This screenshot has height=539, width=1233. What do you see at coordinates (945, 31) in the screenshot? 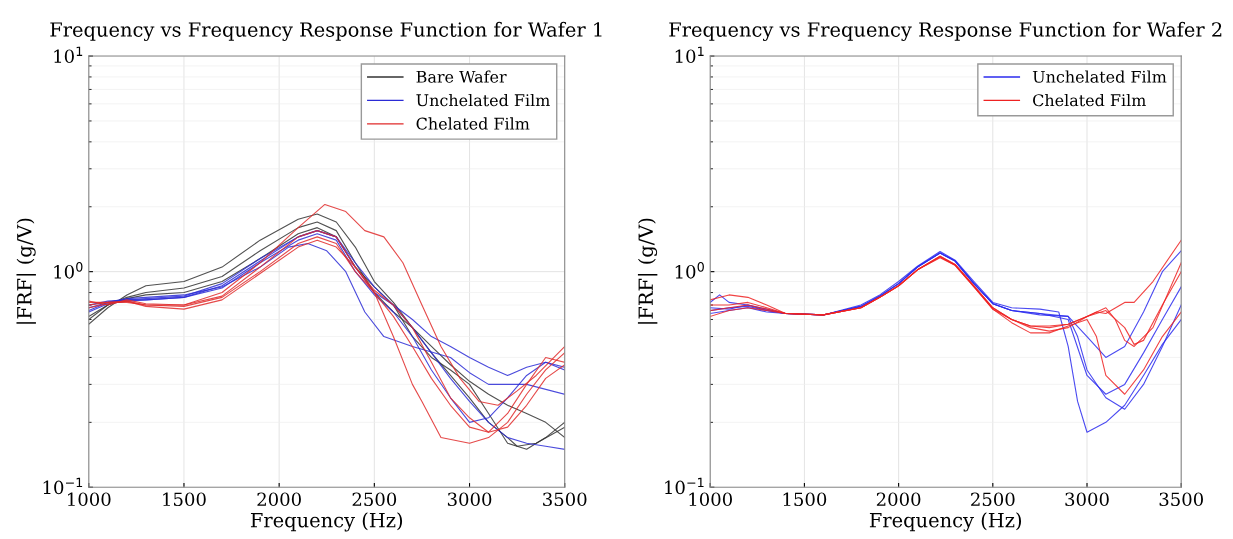
I see `chart-title: Frequency vs Frequency Response Function for Wafer 2` at bounding box center [945, 31].